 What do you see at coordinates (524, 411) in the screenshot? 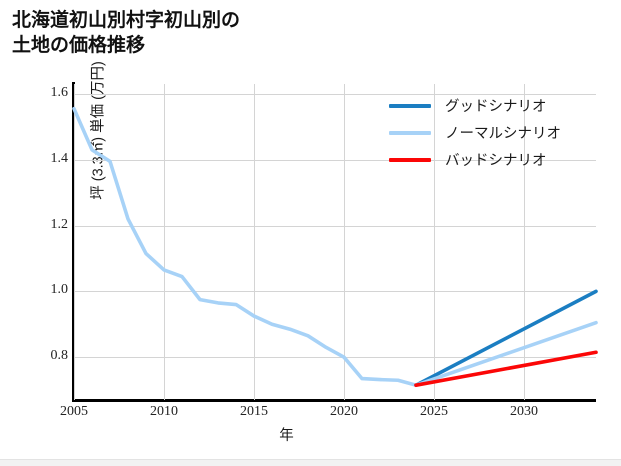
I see `x-tick-label: 2030` at bounding box center [524, 411].